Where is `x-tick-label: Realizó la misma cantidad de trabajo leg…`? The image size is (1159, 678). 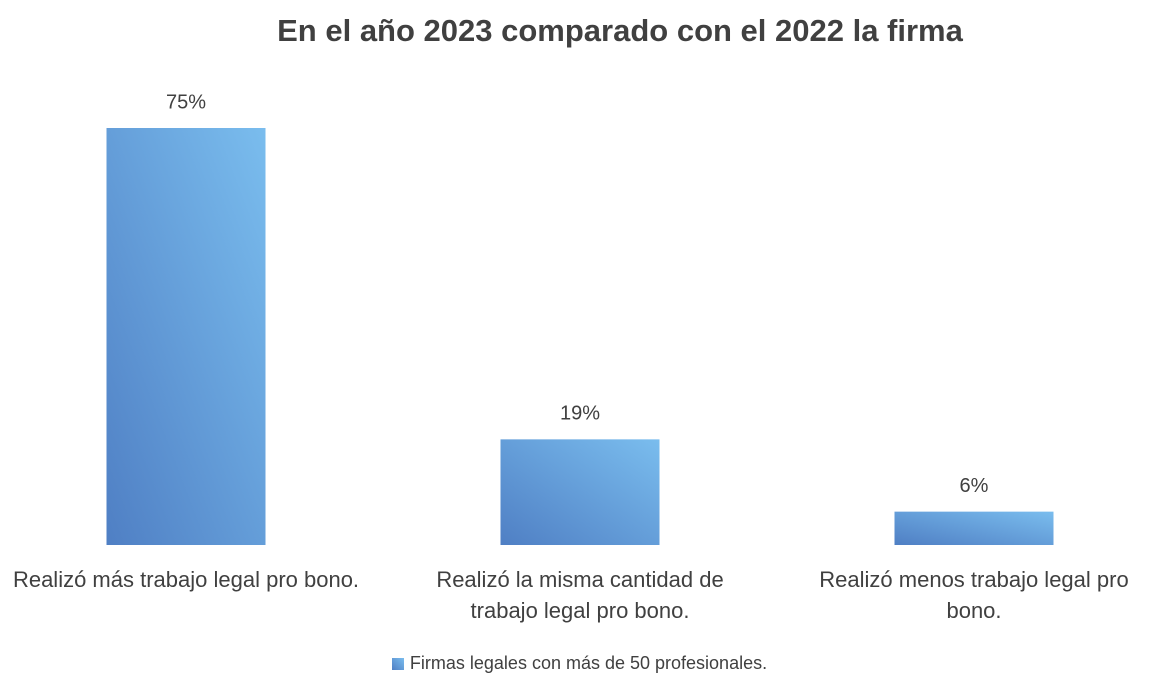
x-tick-label: Realizó la misma cantidad de trabajo leg… is located at coordinates (580, 595).